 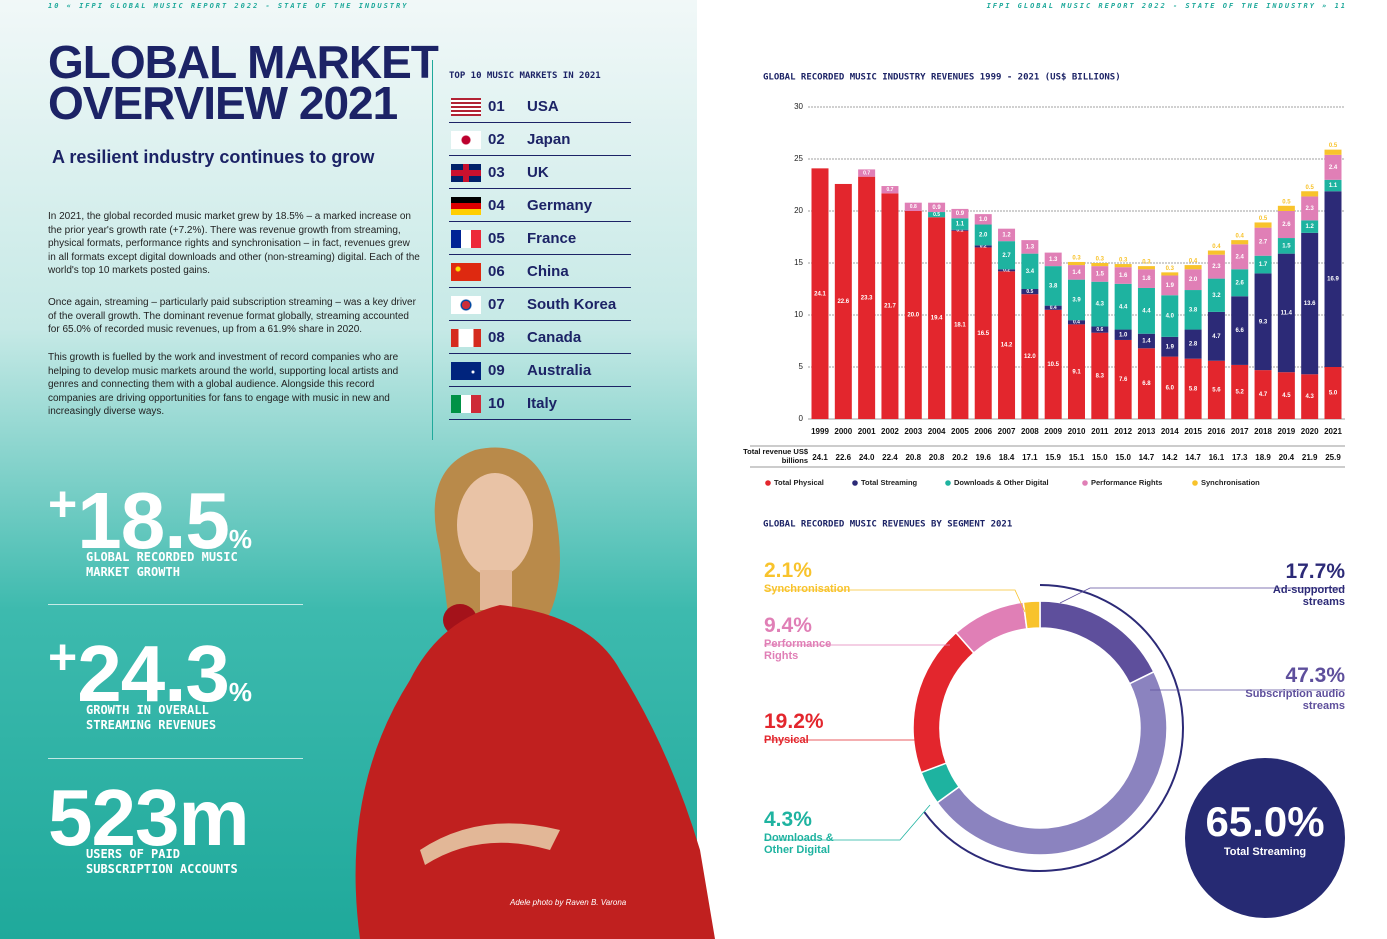 What do you see at coordinates (820, 457) in the screenshot?
I see `total-value: 24.1` at bounding box center [820, 457].